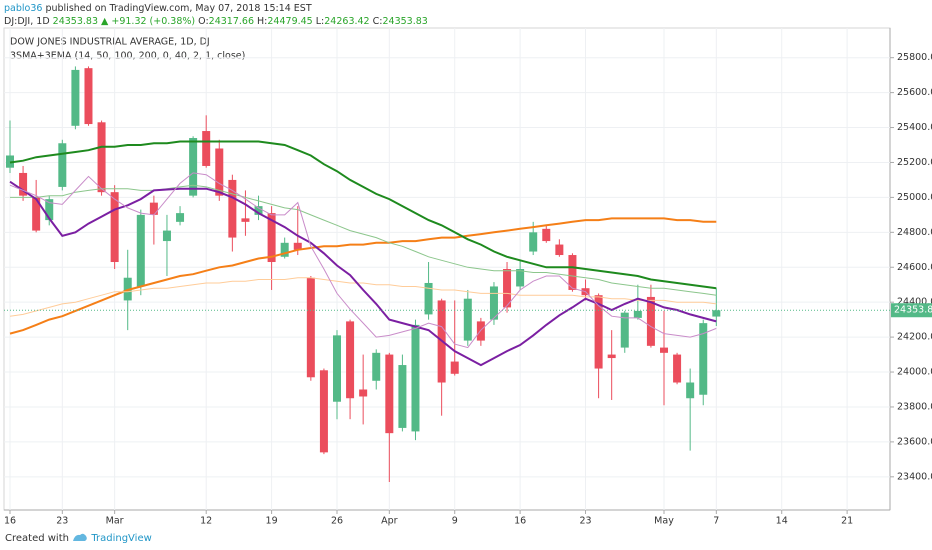 This screenshot has height=550, width=932. I want to click on ohlc-key: C:, so click(377, 21).